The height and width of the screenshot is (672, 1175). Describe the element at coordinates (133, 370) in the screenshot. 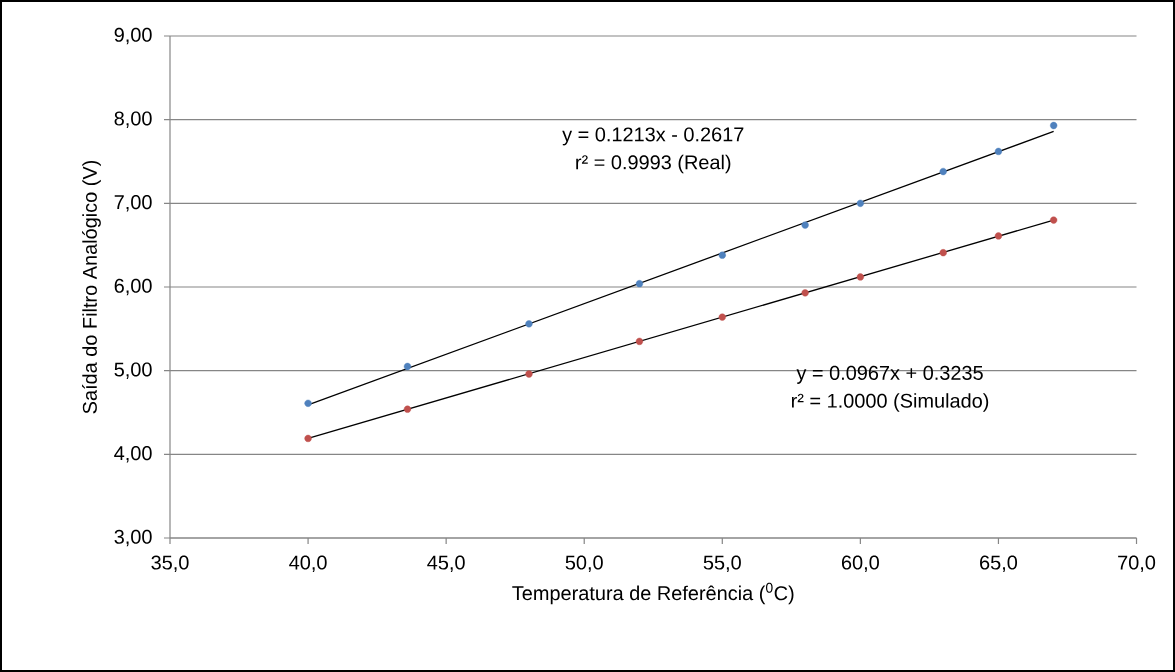

I see `y-tick-label: 5,00` at that location.